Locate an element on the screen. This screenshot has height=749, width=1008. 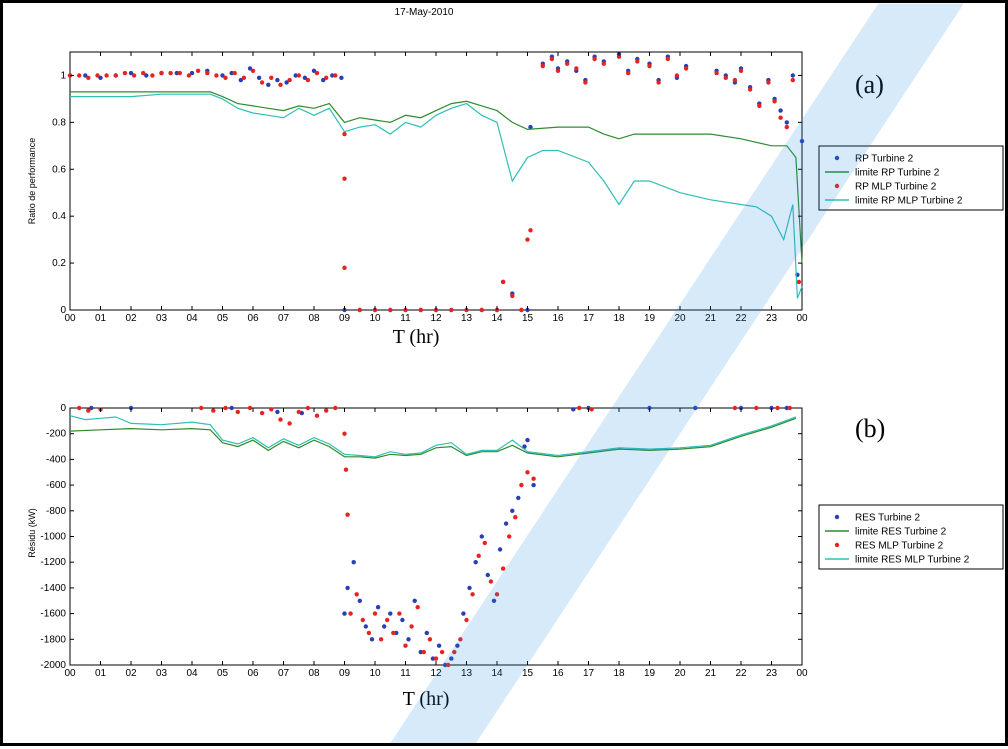
y-tick-label: 0.6 is located at coordinates (59, 169).